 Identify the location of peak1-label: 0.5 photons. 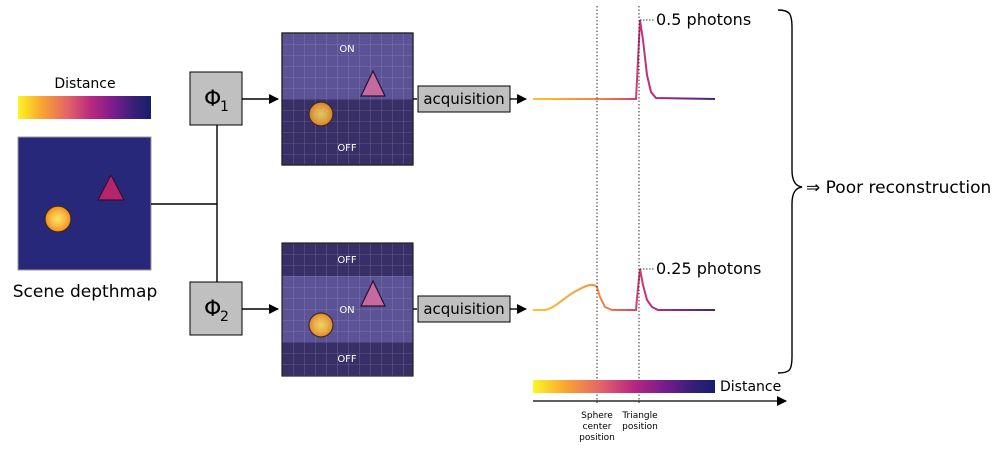
(703, 19).